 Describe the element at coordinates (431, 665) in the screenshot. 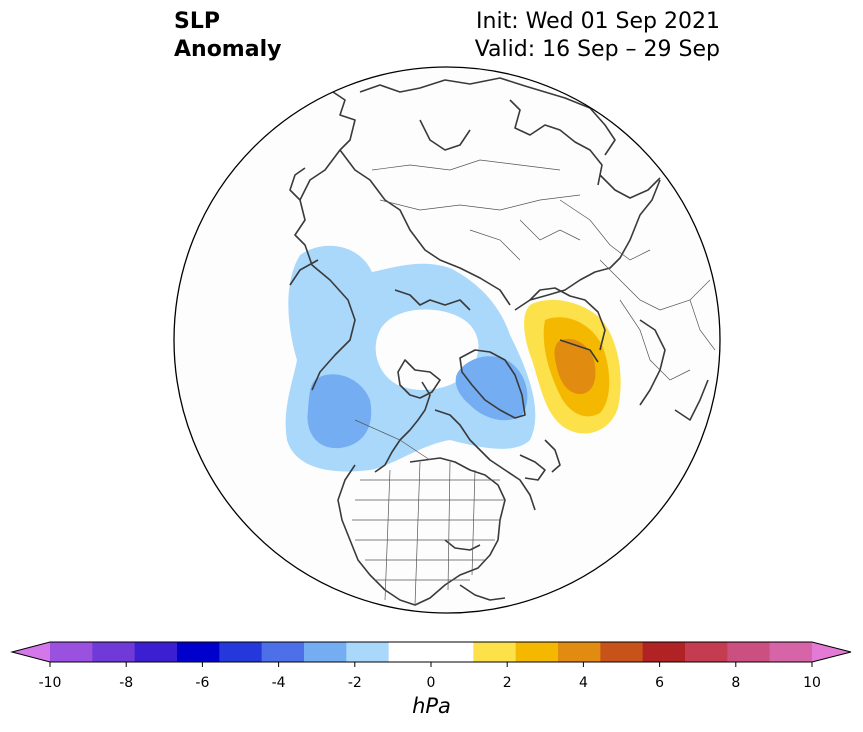

I see `colorbar: -10 -8 -6 -4 -2 0 2 4 6 8 10` at that location.